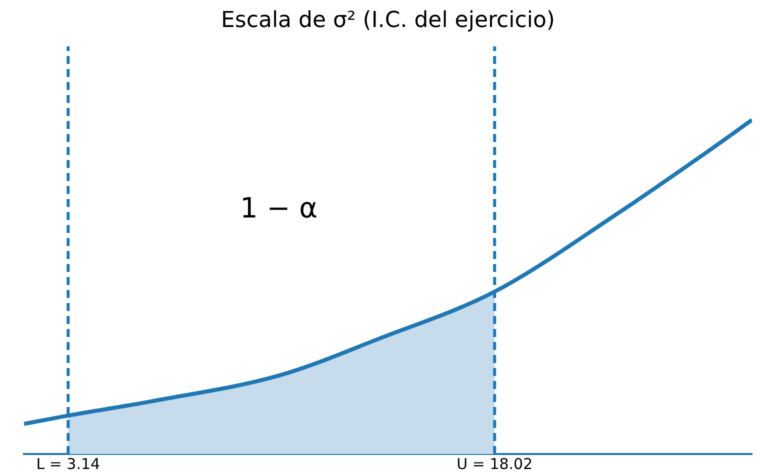 This screenshot has height=476, width=761. Describe the element at coordinates (388, 20) in the screenshot. I see `chart-title: Escala de σ² (I.C. del ejercicio)` at that location.